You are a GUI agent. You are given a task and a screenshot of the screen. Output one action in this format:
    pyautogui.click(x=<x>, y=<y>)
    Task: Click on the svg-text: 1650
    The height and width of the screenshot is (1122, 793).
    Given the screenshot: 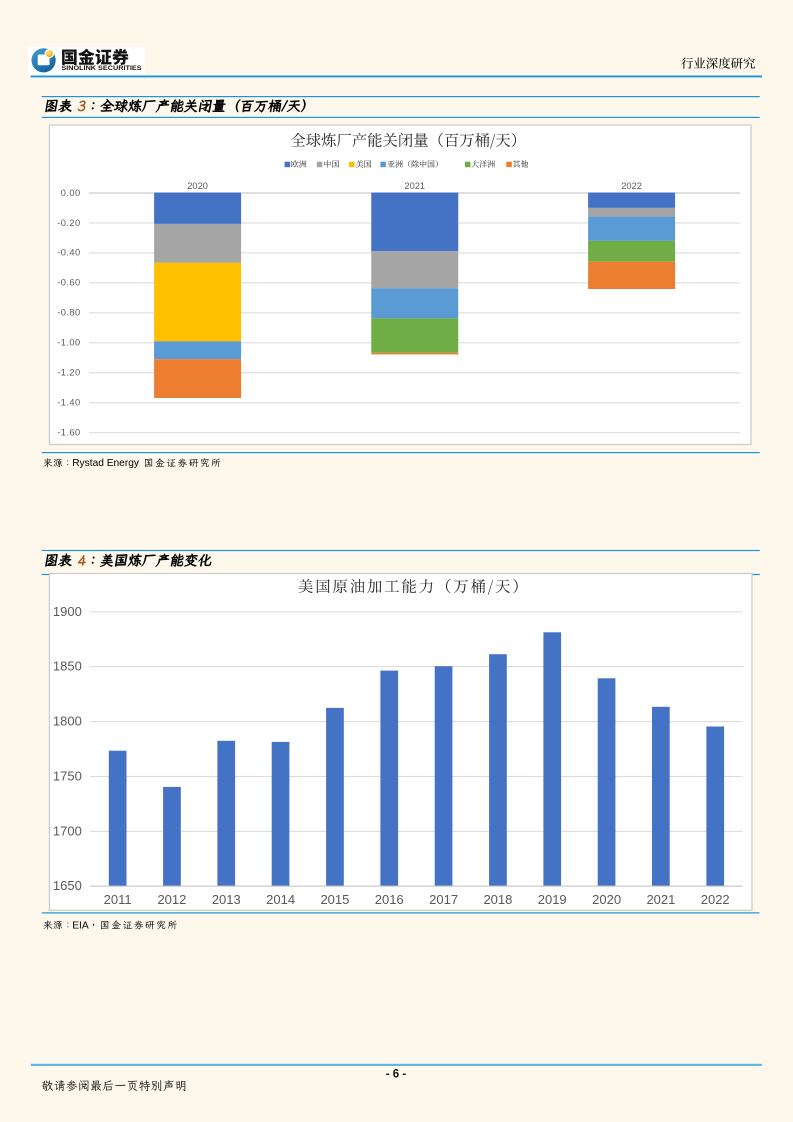 What is the action you would take?
    pyautogui.click(x=67, y=885)
    